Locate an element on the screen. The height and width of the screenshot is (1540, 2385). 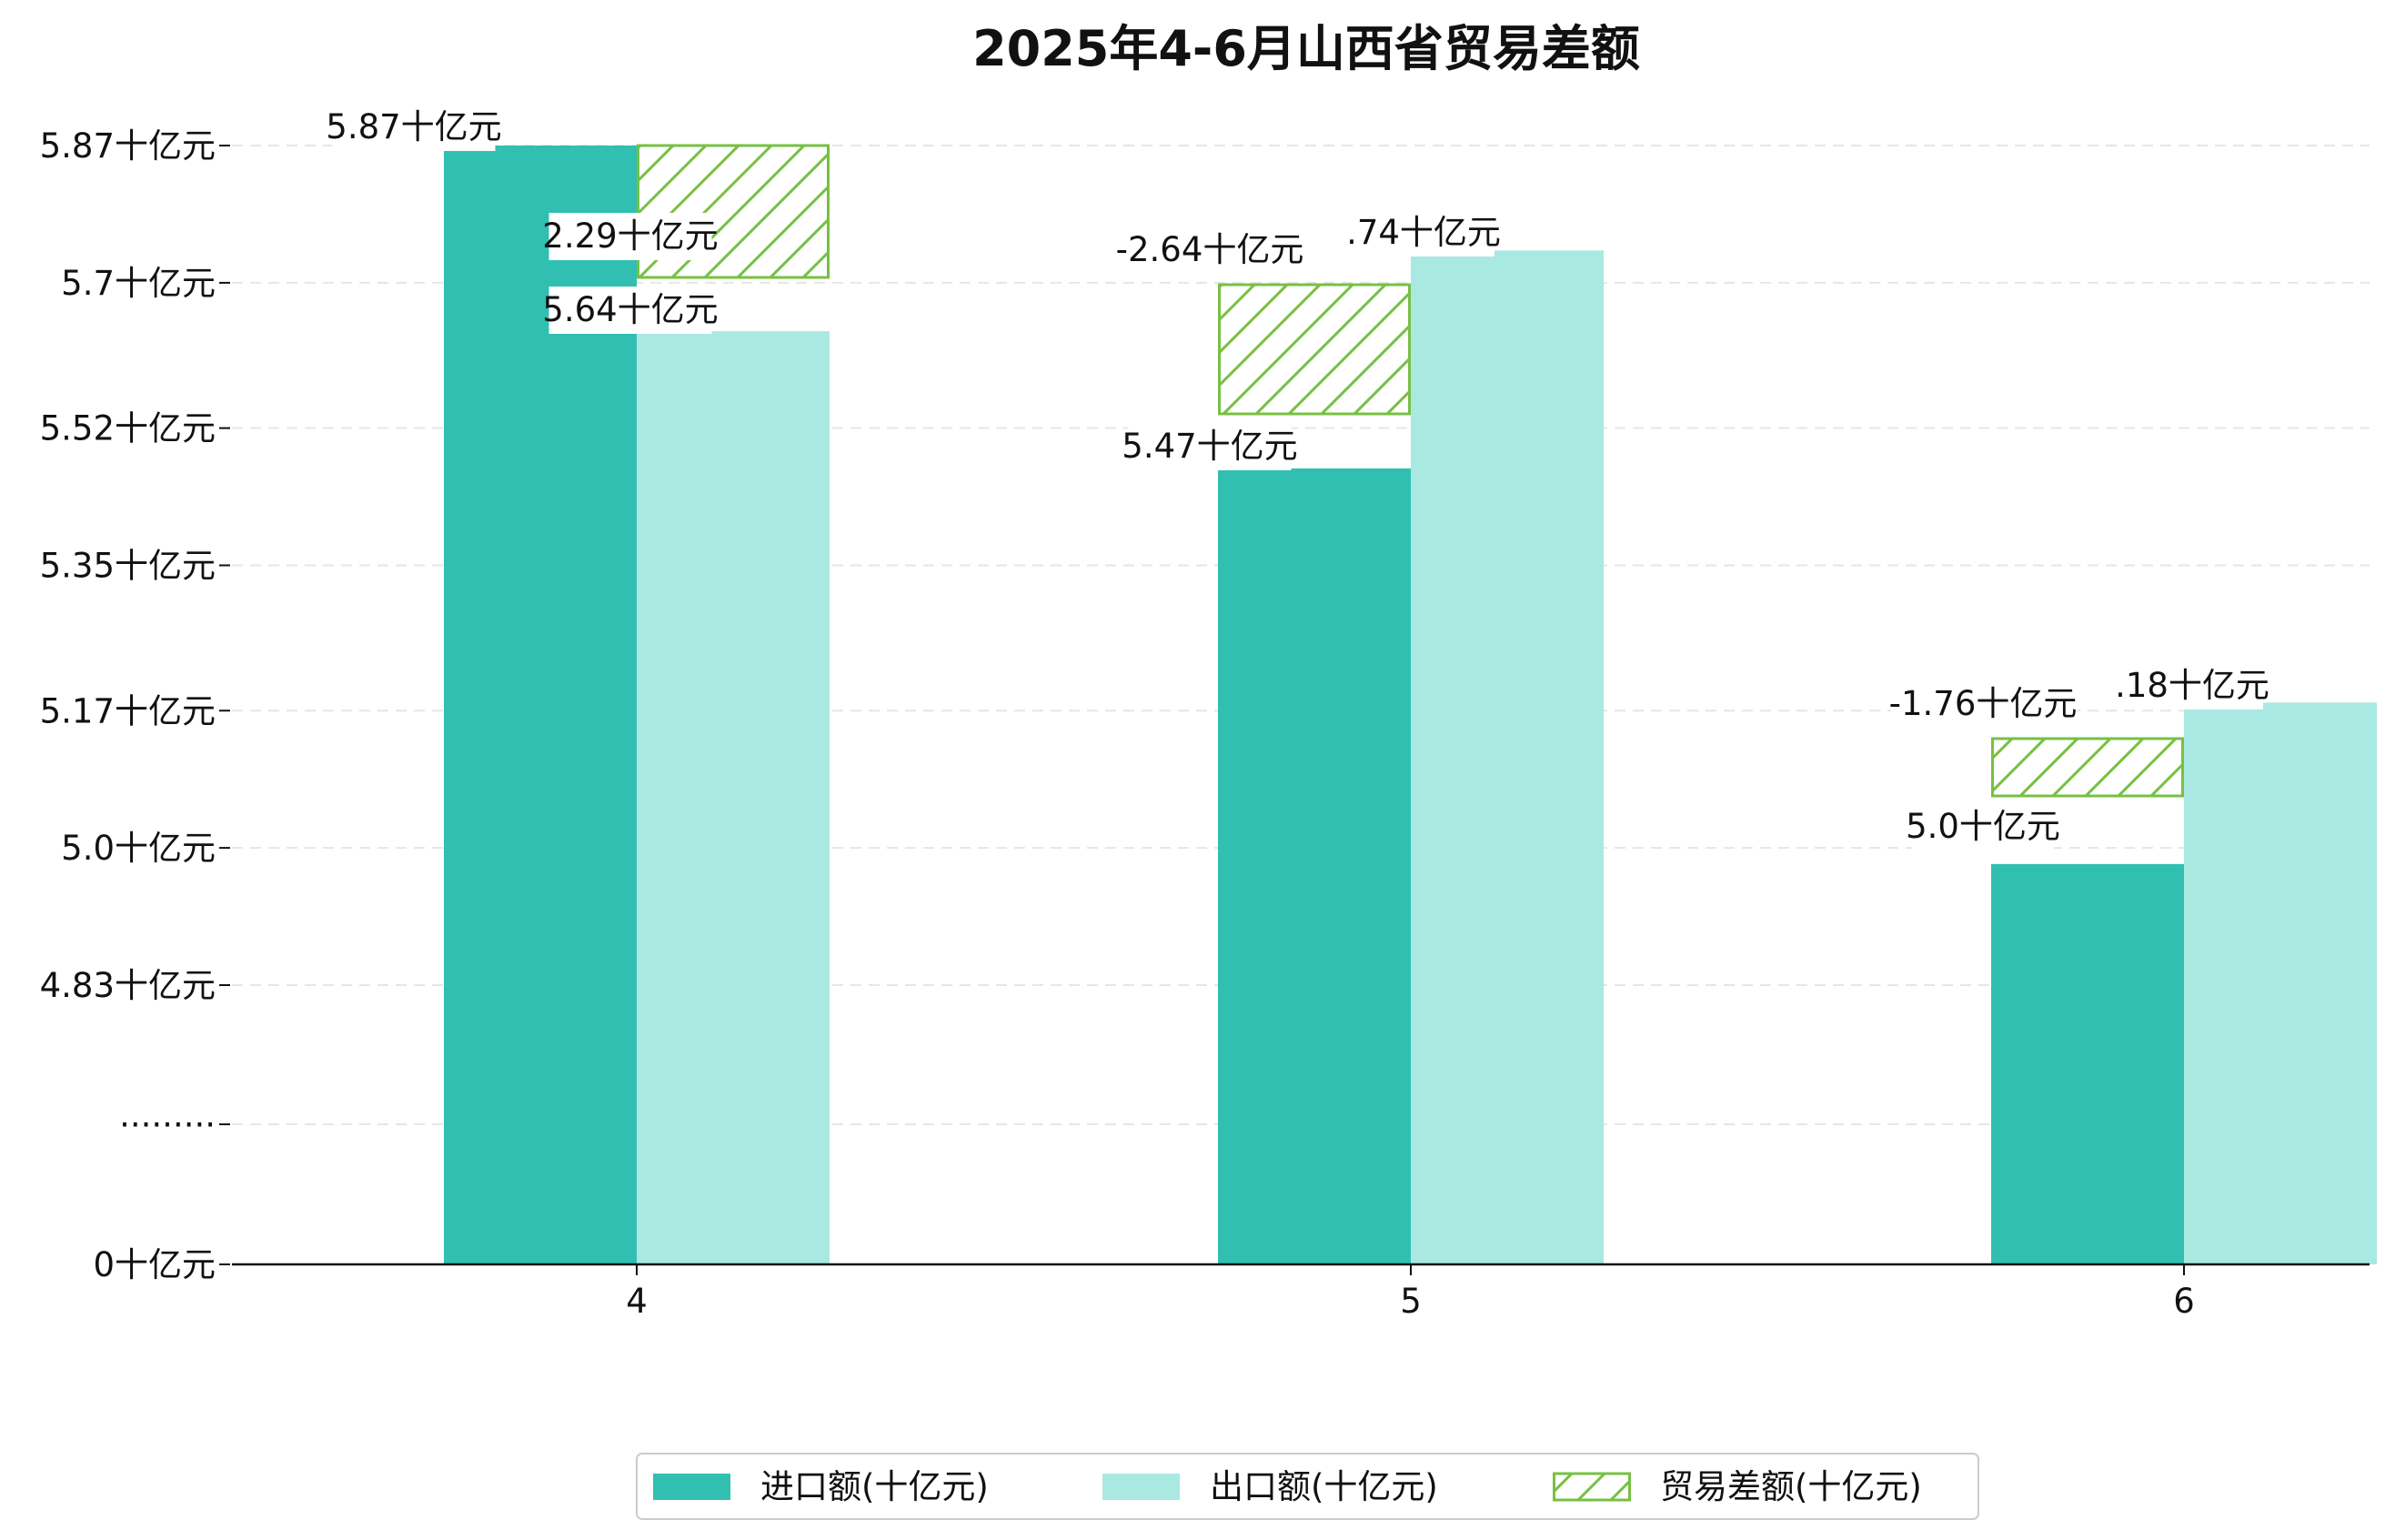
import-value-label-text: 5.47十亿元 is located at coordinates (1209, 447).